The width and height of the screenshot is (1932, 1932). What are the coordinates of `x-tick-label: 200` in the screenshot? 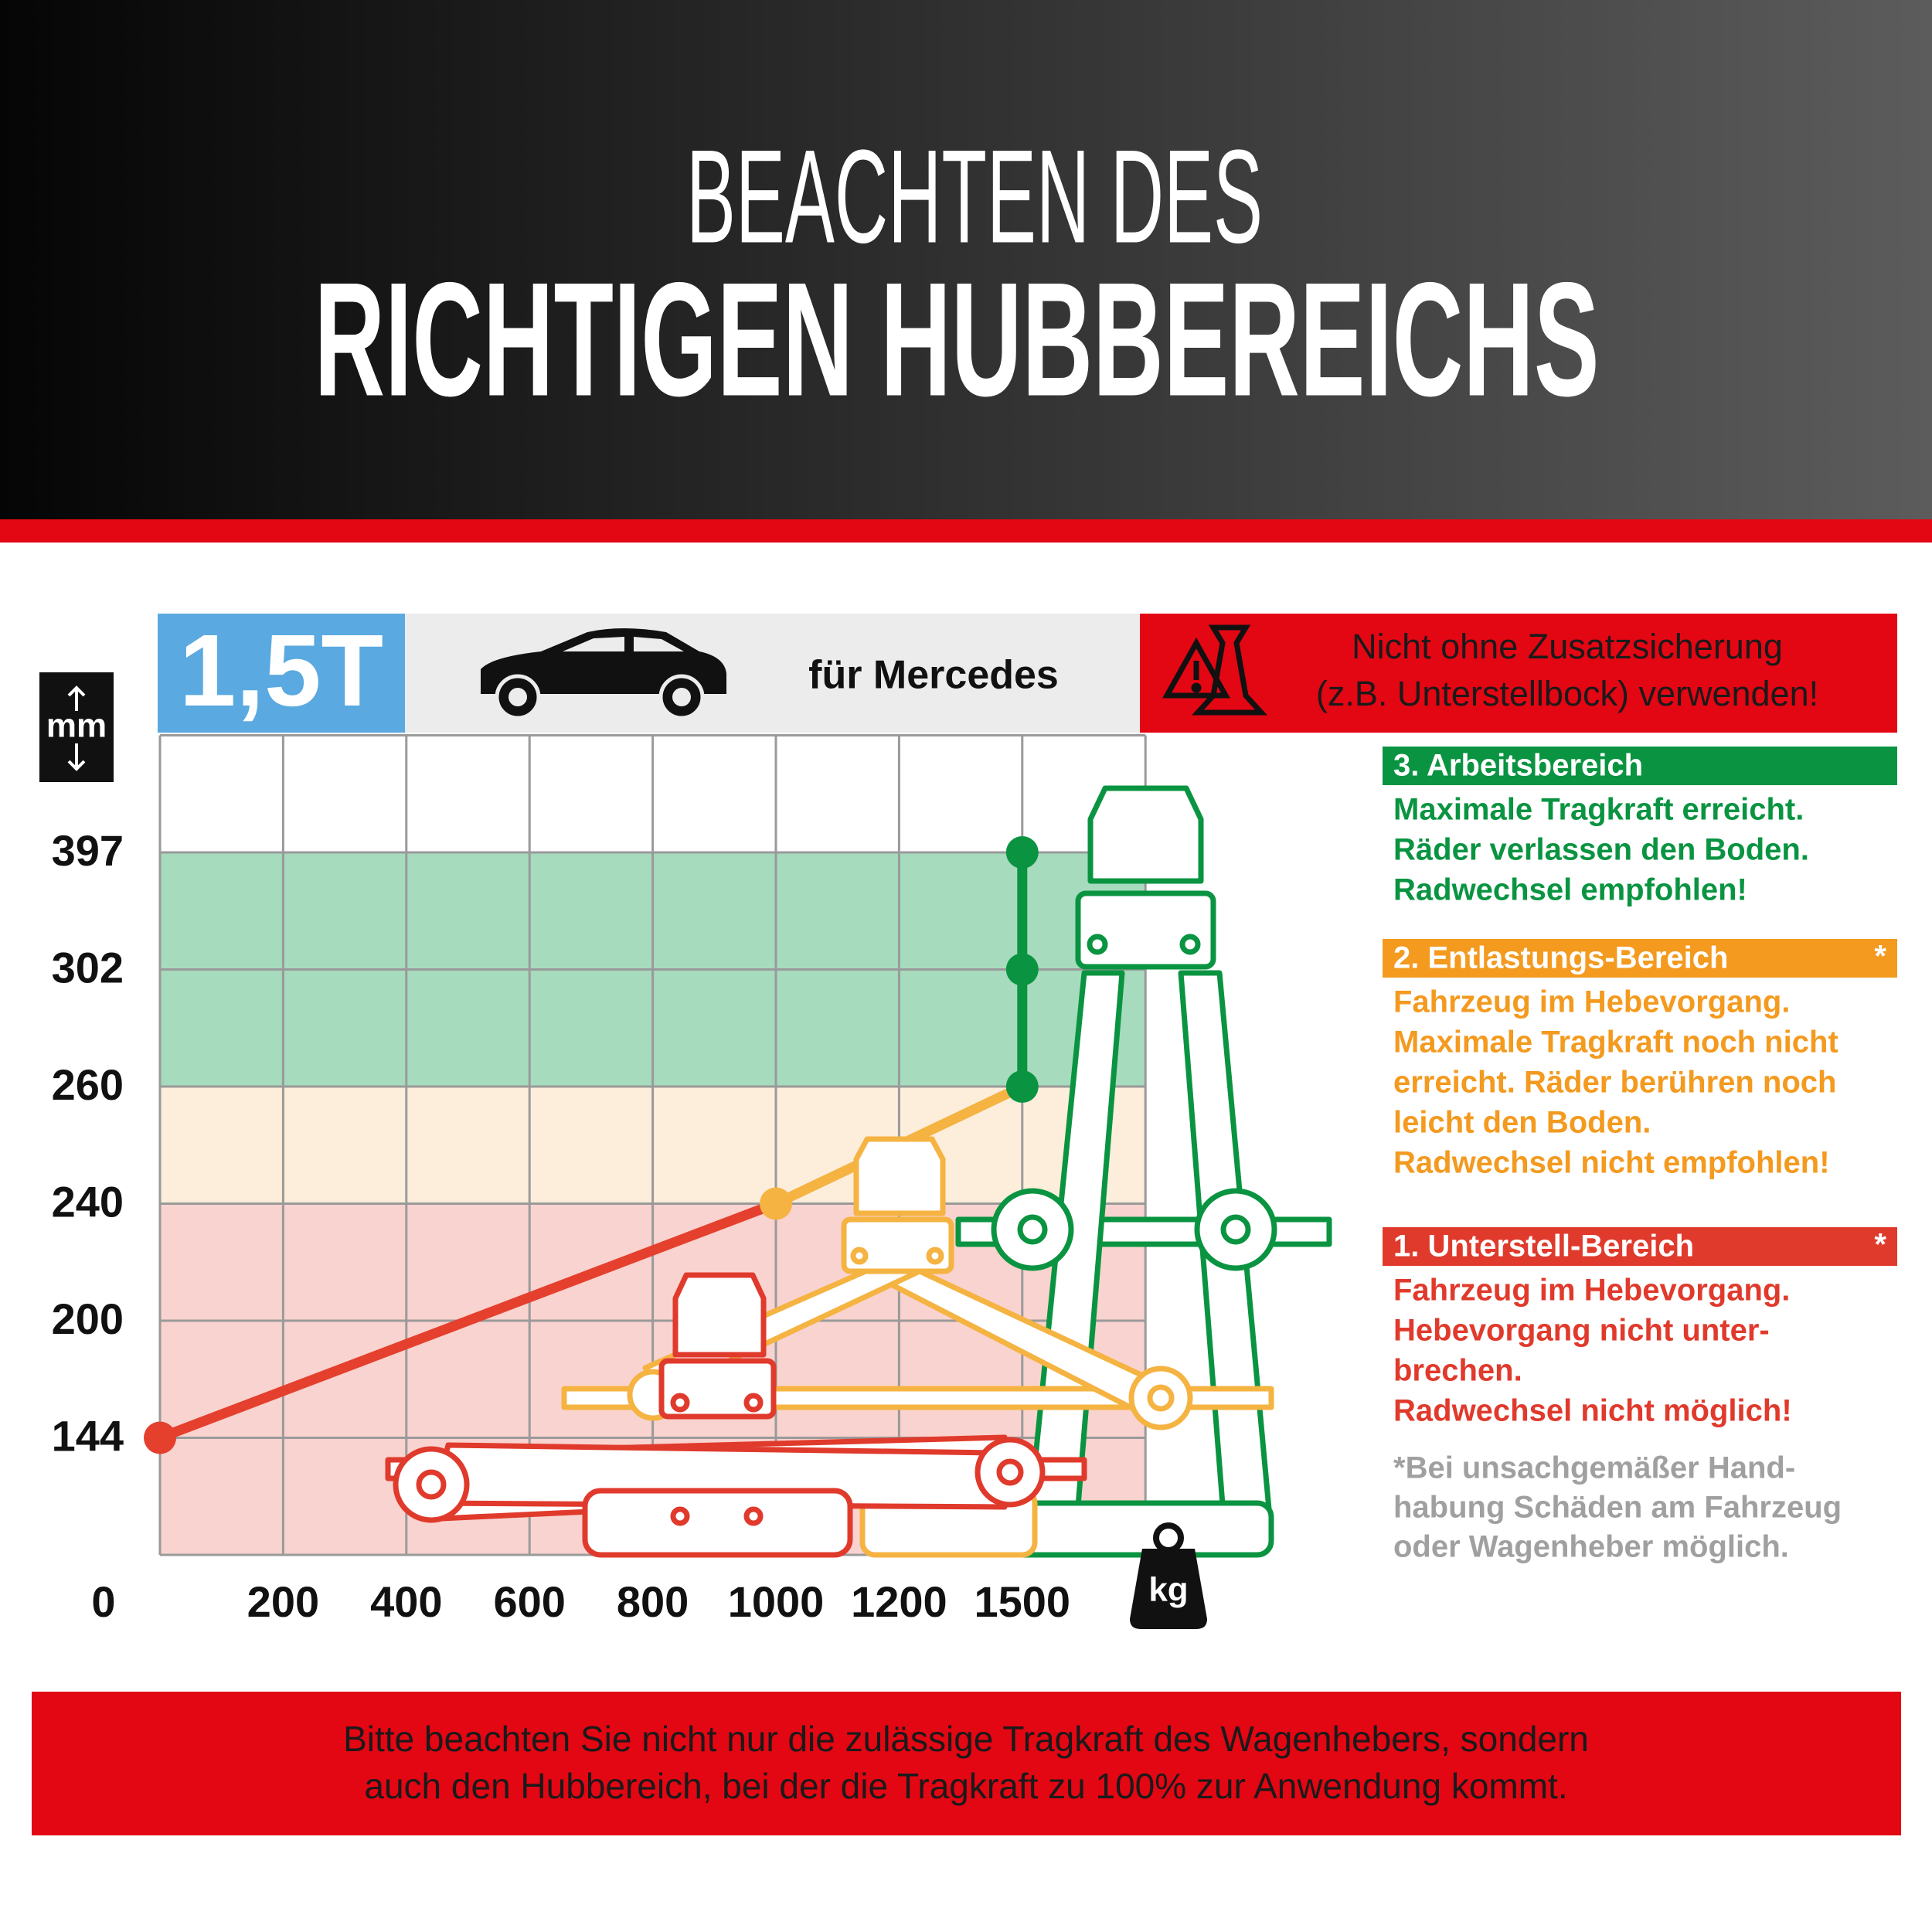 It's located at (283, 1601).